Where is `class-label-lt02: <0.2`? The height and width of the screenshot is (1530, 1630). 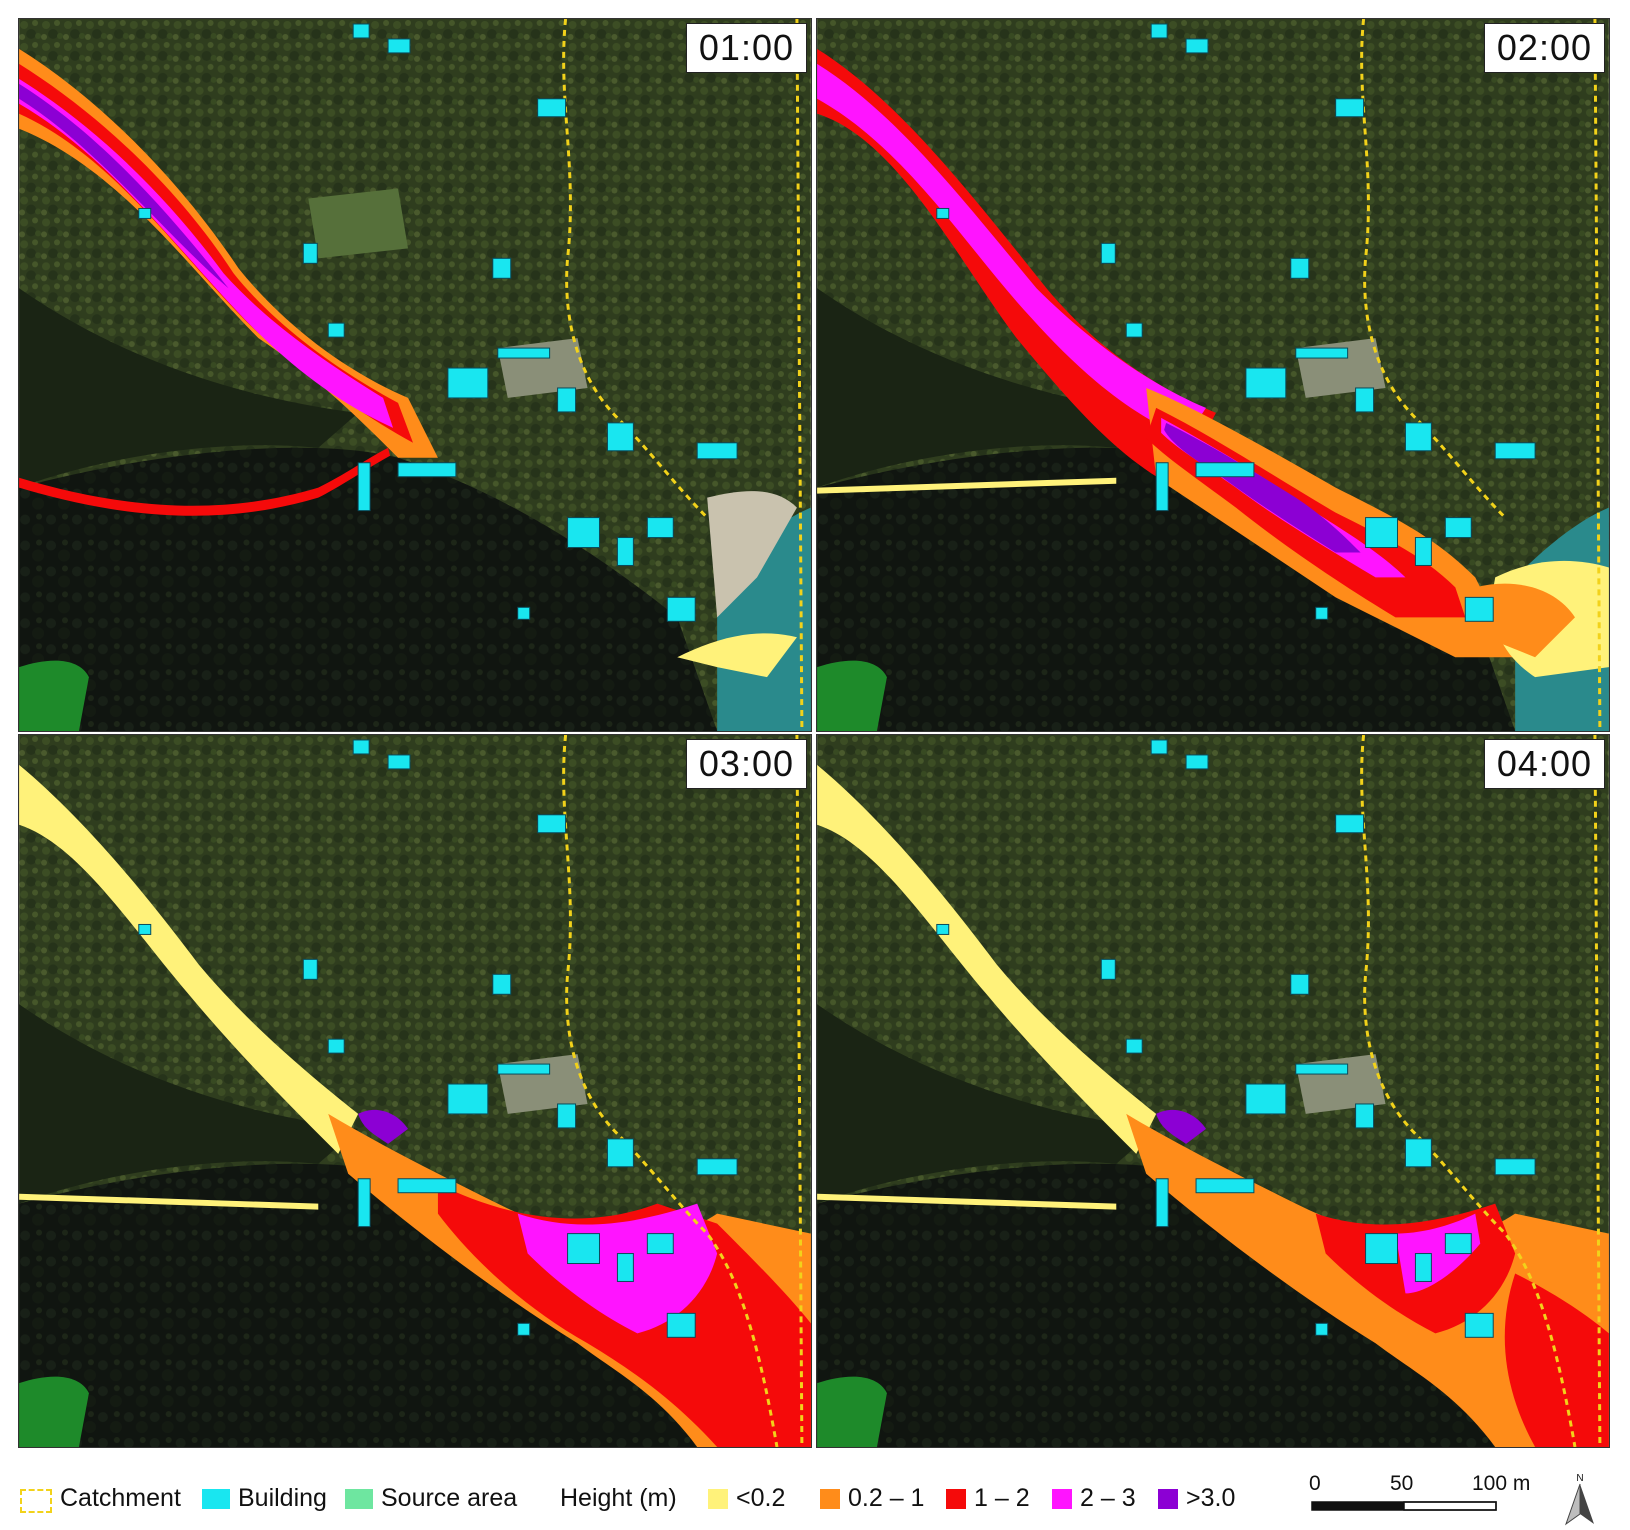
class-label-lt02: <0.2 is located at coordinates (761, 1498).